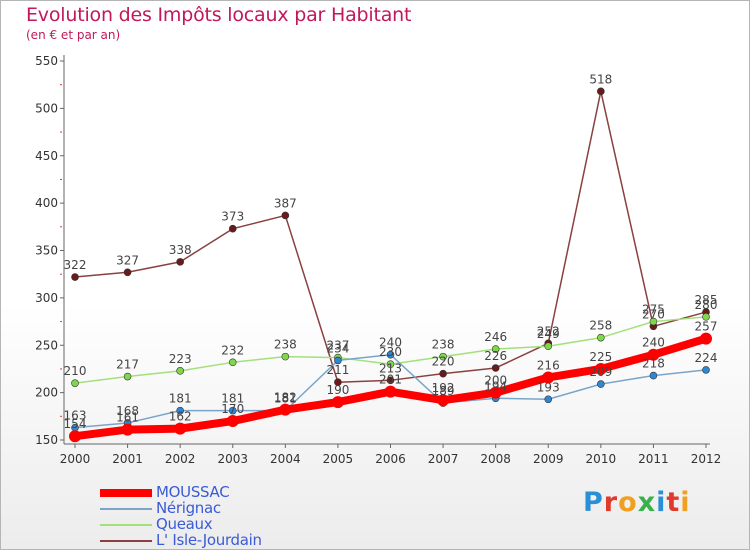 The width and height of the screenshot is (750, 550). What do you see at coordinates (443, 345) in the screenshot?
I see `data-label: 238` at bounding box center [443, 345].